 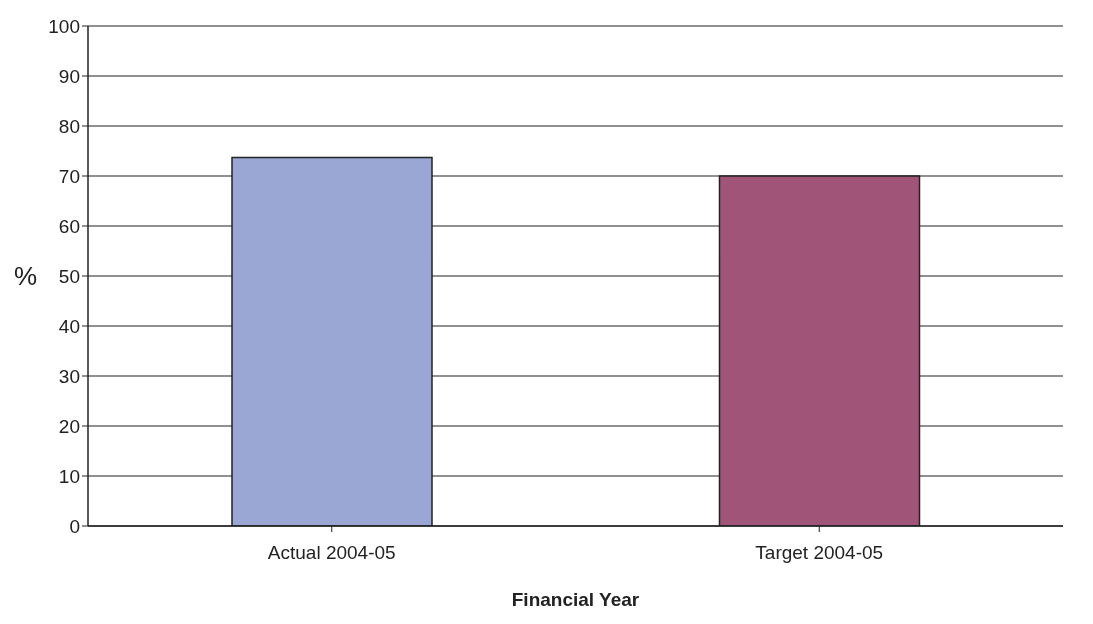 I want to click on y-tick-label: 70, so click(x=69, y=176).